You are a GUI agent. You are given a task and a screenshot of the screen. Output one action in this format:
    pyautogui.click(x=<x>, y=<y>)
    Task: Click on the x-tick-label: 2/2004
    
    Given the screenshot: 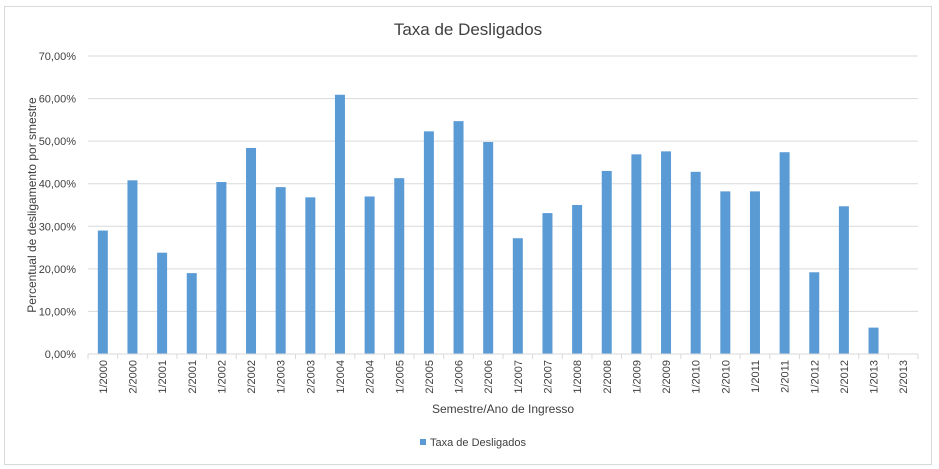 What is the action you would take?
    pyautogui.click(x=371, y=377)
    